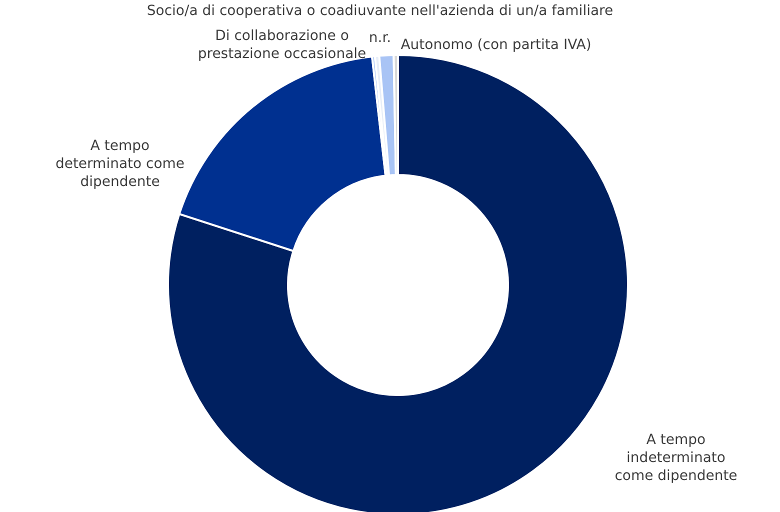 The height and width of the screenshot is (512, 780). I want to click on slice-label: n.r., so click(380, 38).